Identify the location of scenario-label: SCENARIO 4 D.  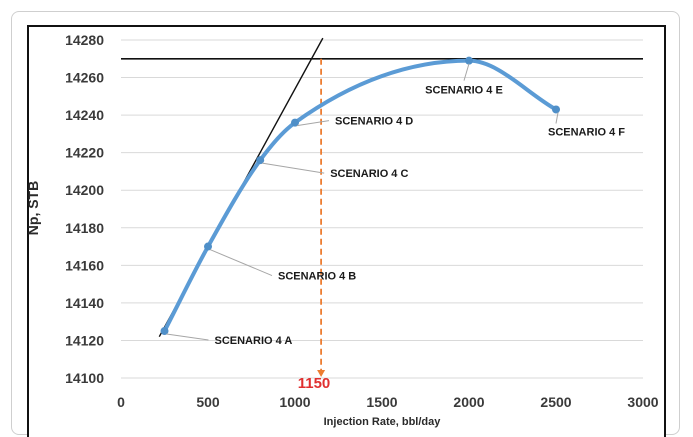
(374, 122).